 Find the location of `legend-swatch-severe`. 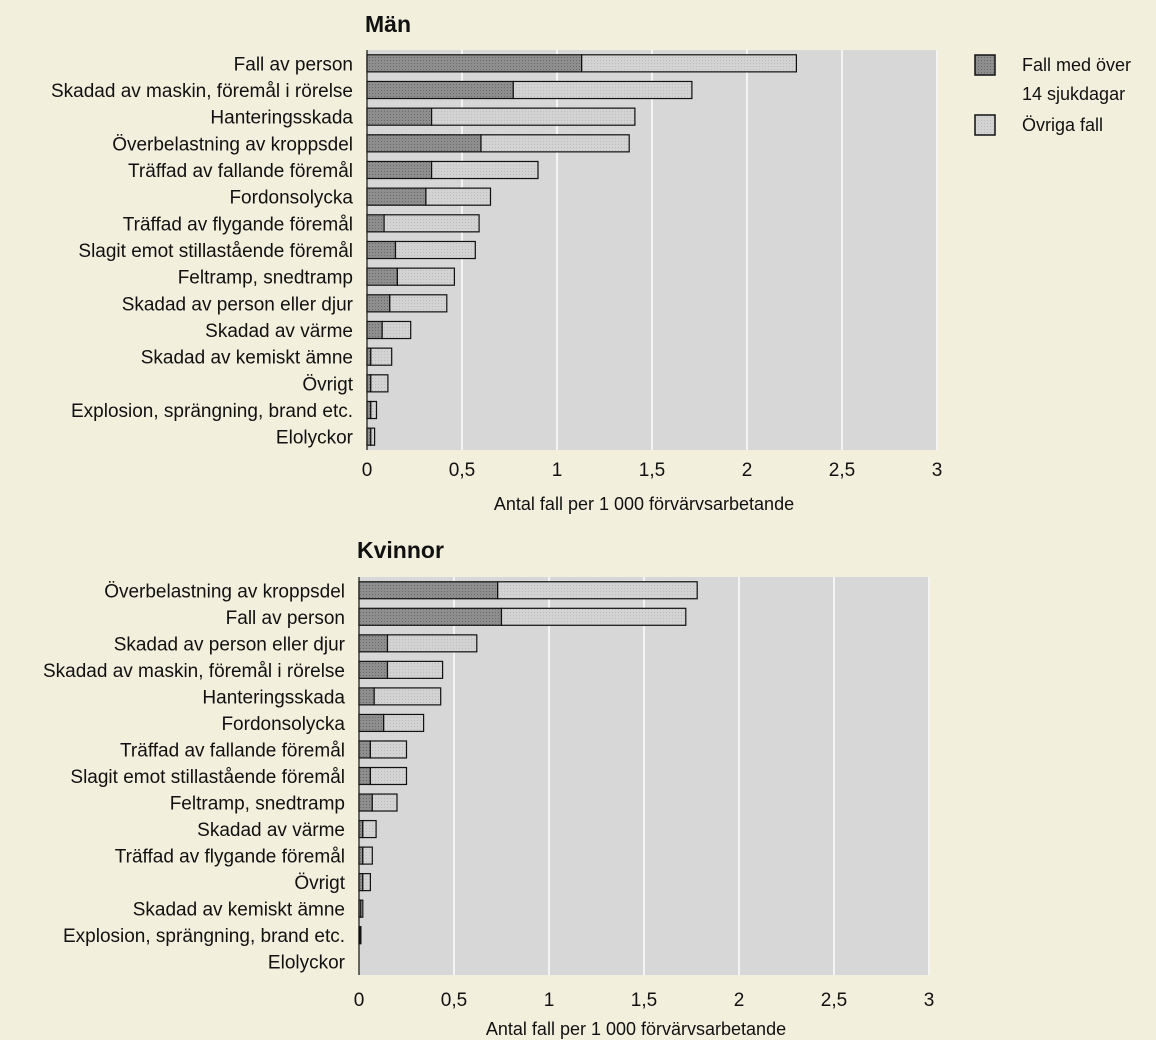

legend-swatch-severe is located at coordinates (985, 65).